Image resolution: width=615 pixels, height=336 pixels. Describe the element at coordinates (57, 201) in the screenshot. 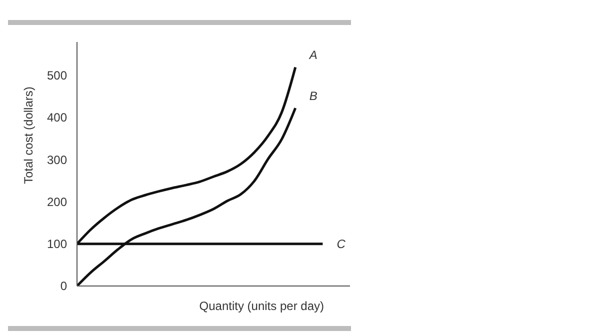

I see `y-tick-label: 200` at that location.